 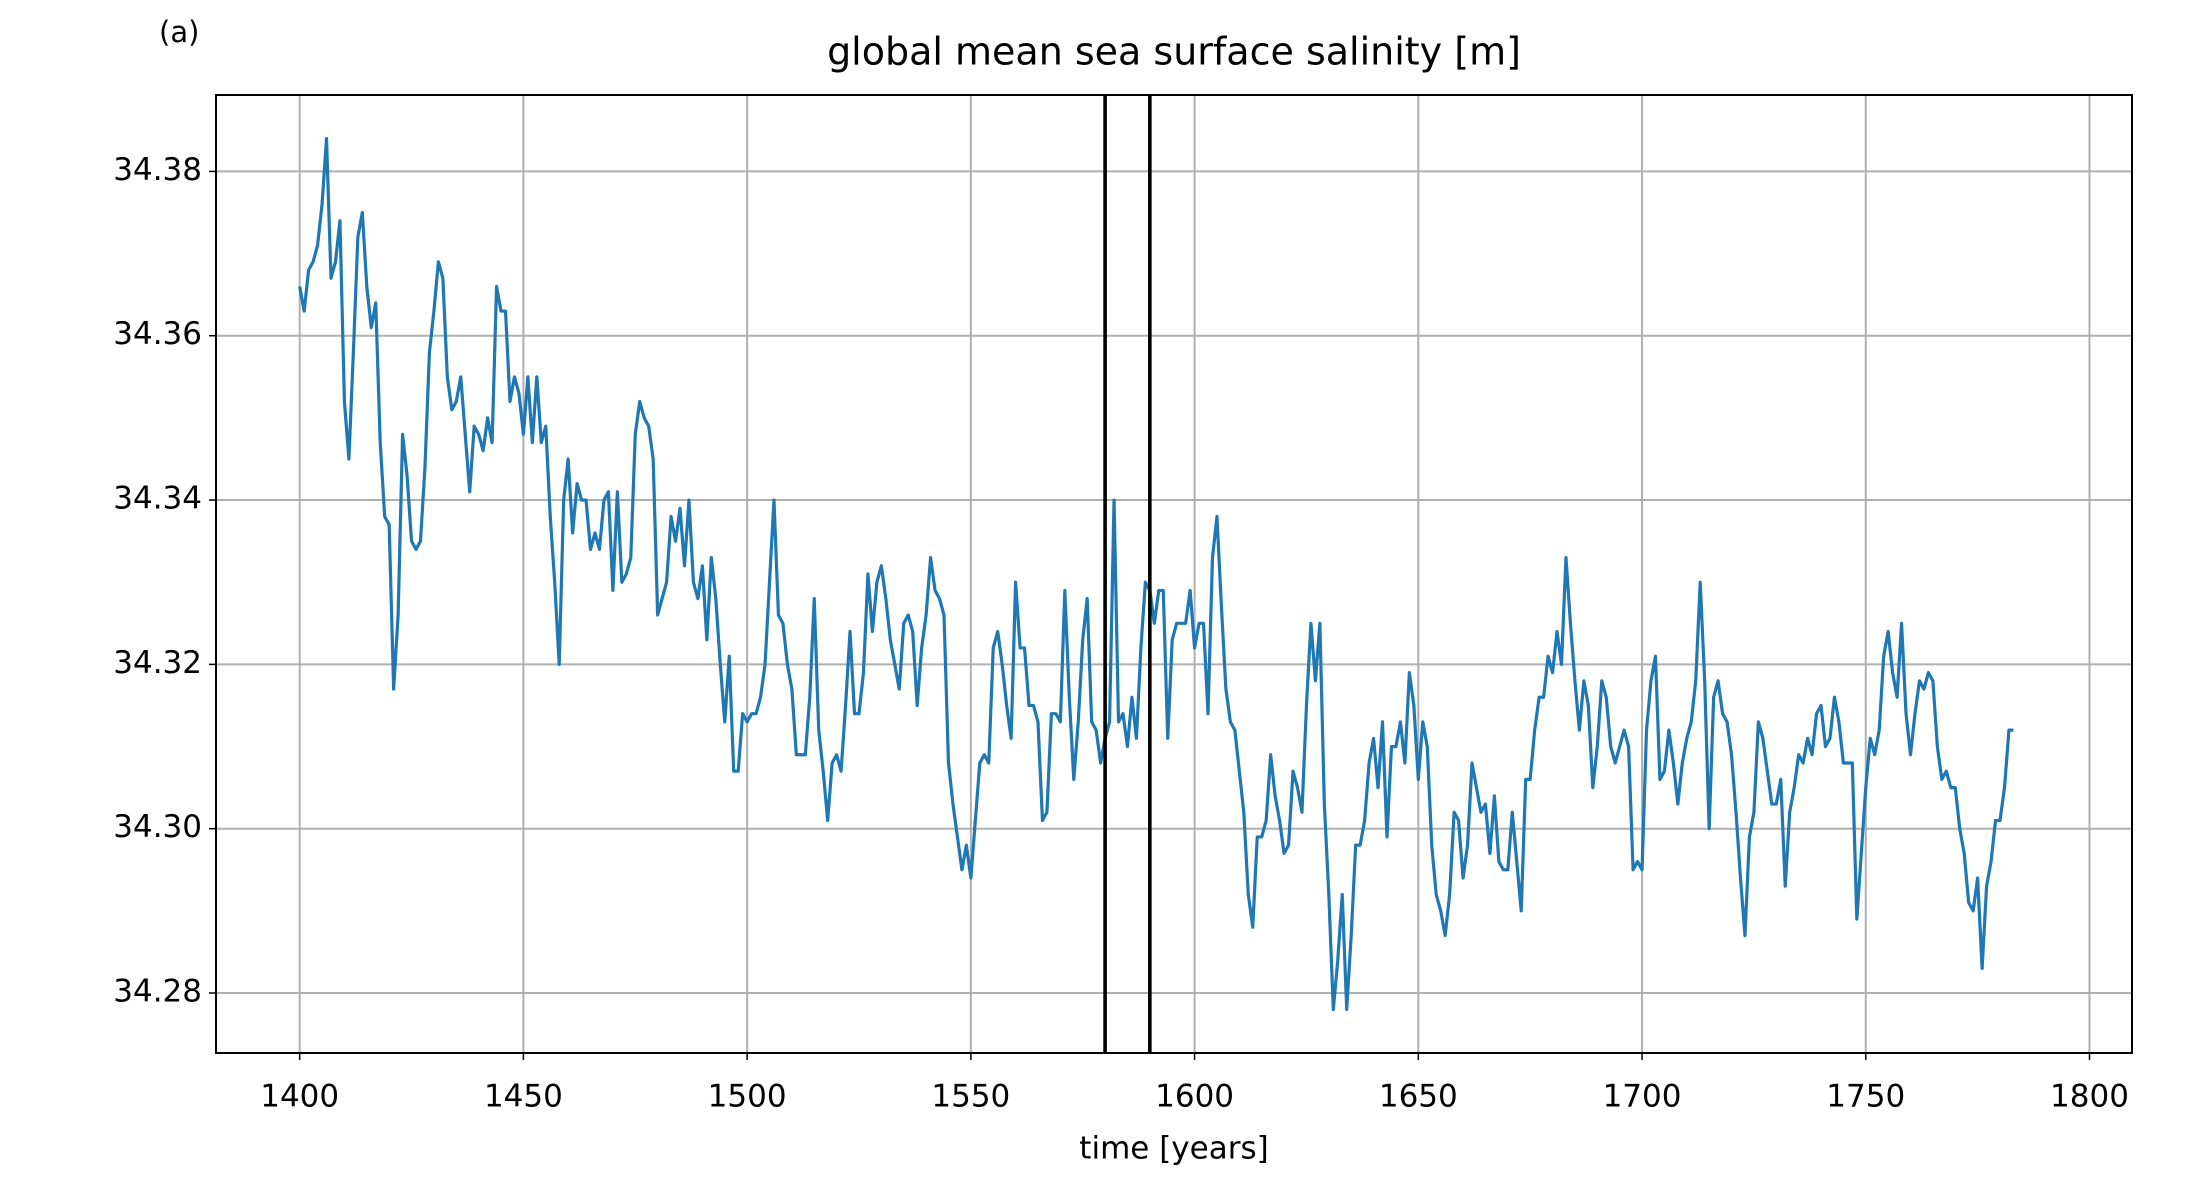 What do you see at coordinates (157, 499) in the screenshot?
I see `y-tick-label: 34.34` at bounding box center [157, 499].